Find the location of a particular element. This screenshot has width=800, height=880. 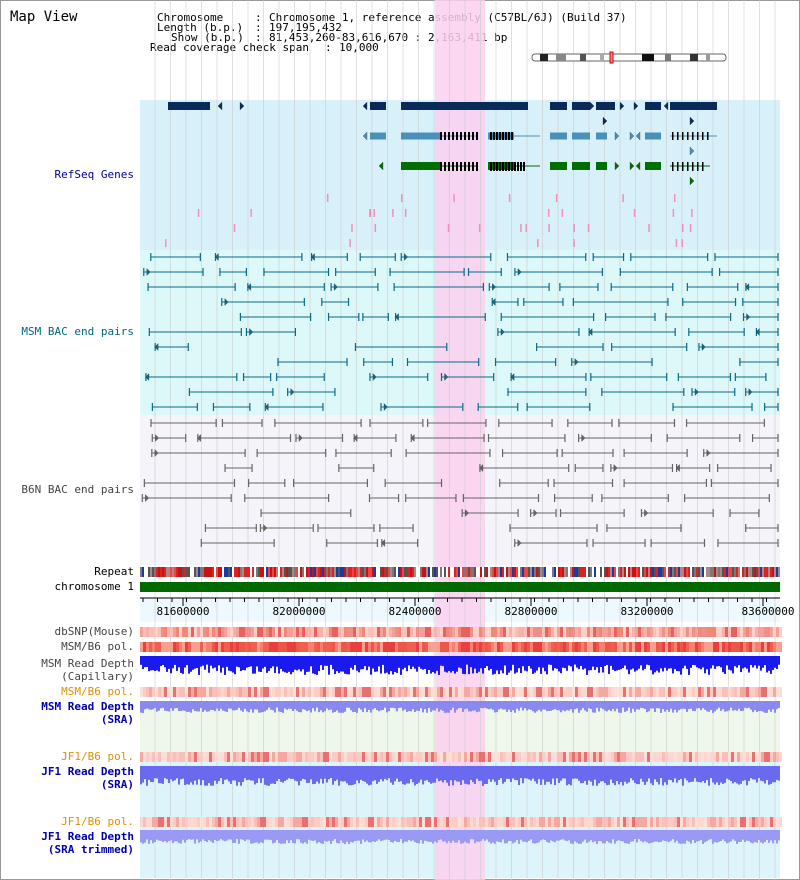

track-label-msm-read-depth-capillary: MSM Read Depth is located at coordinates (87, 663).